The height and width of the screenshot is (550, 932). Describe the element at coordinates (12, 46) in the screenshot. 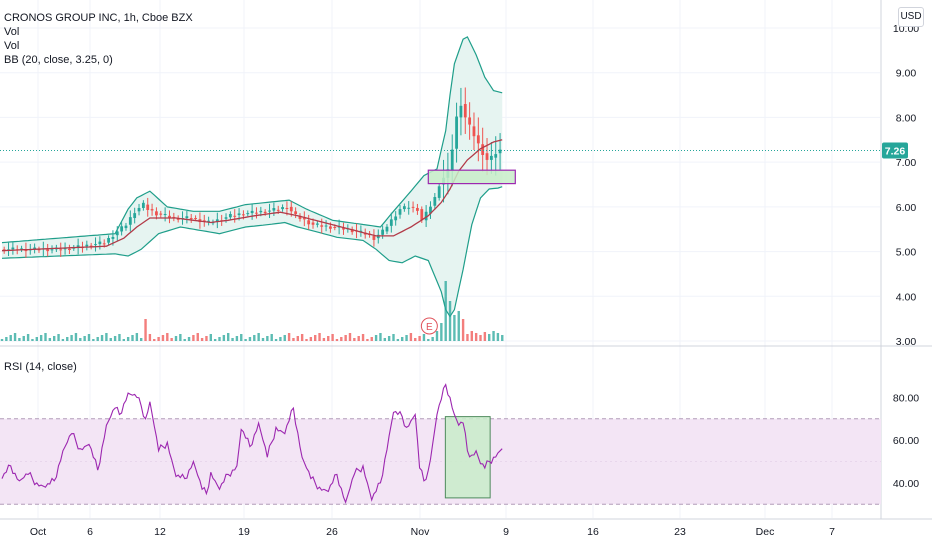

I see `legend-vol-2: Vol` at that location.